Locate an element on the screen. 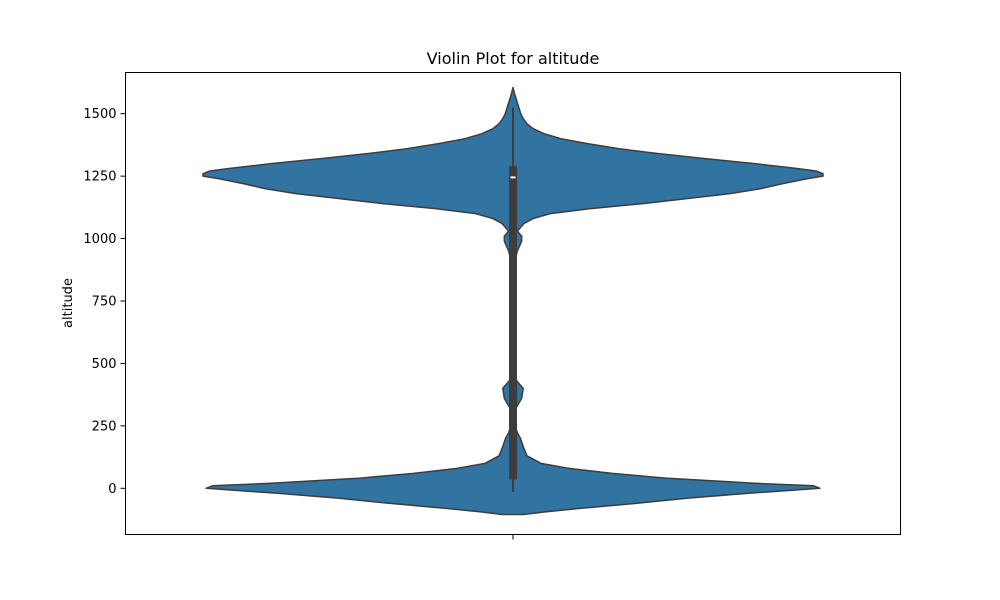  y-tick-label: 1250 is located at coordinates (99, 177).